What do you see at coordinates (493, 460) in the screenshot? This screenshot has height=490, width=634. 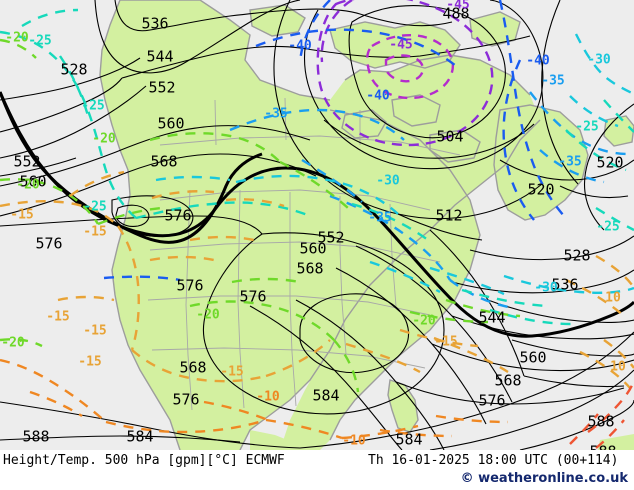 I see `valid-time-label: Th 16-01-2025 18:00 UTC (00+114)` at bounding box center [493, 460].